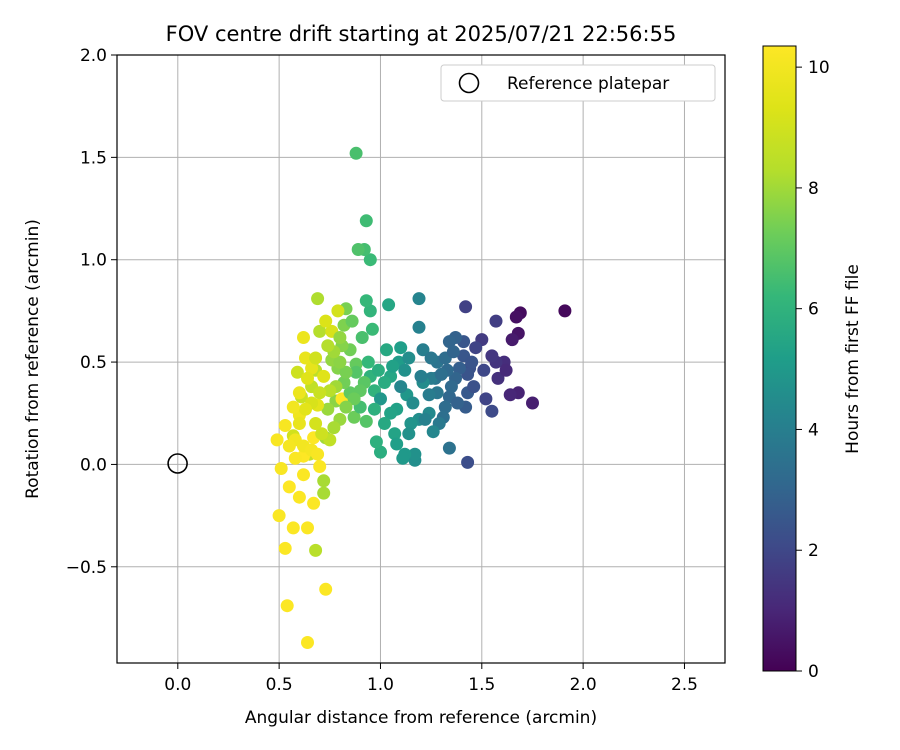 Image resolution: width=900 pixels, height=750 pixels. Describe the element at coordinates (86, 568) in the screenshot. I see `y-tick-label: −0.5` at that location.